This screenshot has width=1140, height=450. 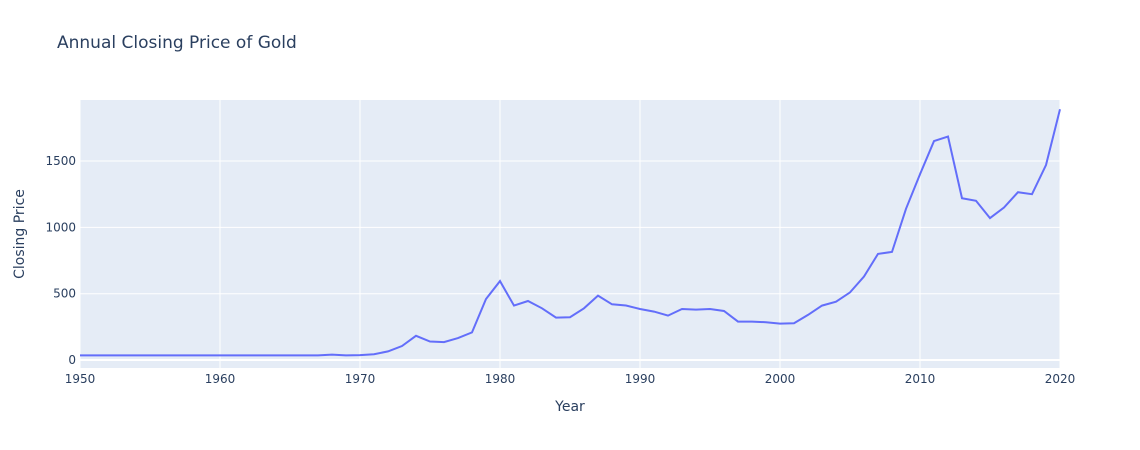 I want to click on x-tick-label-2000: 2000, so click(x=780, y=379).